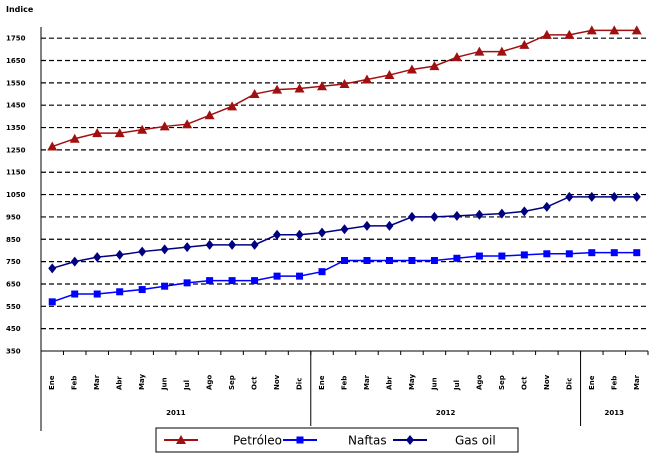 This screenshot has height=455, width=652. I want to click on legend: Petróleo Naftas Gas oil, so click(337, 440).